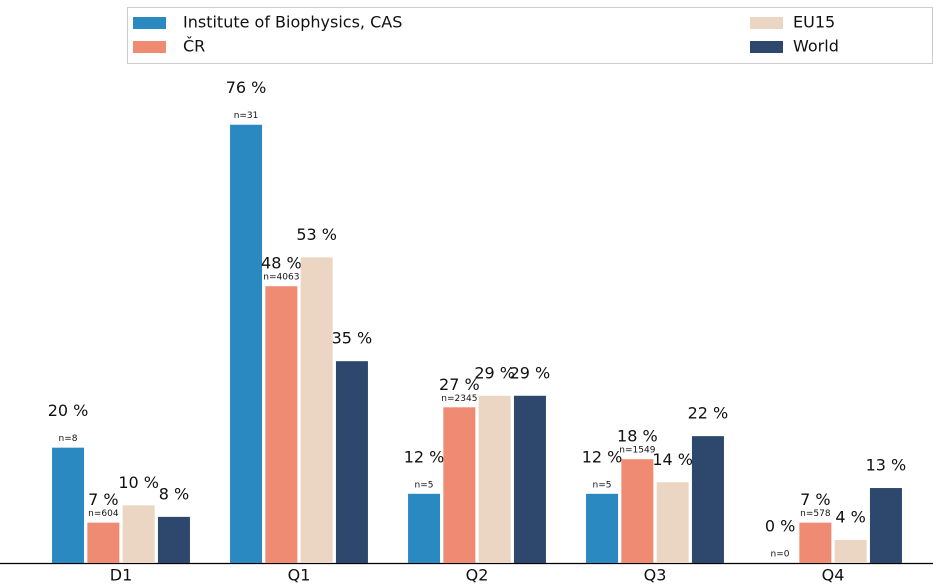 This screenshot has height=584, width=933. Describe the element at coordinates (174, 493) in the screenshot. I see `value-label: 8 %` at that location.